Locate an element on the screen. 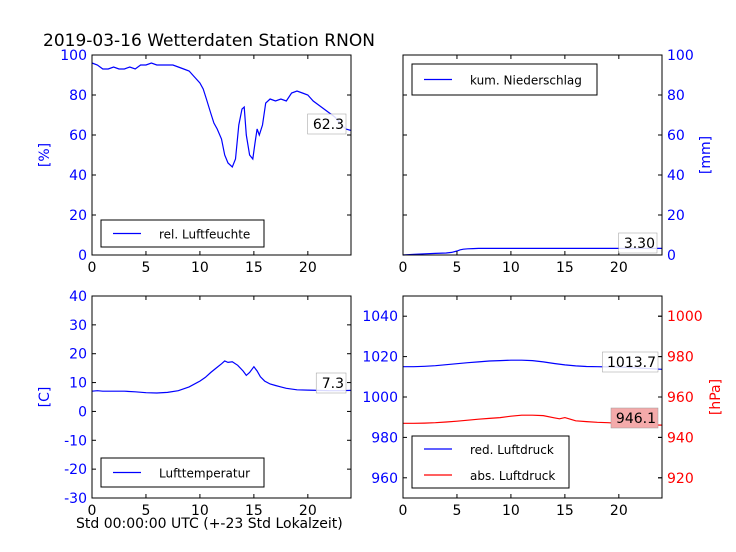  y-axis-label: [mm] is located at coordinates (706, 155).